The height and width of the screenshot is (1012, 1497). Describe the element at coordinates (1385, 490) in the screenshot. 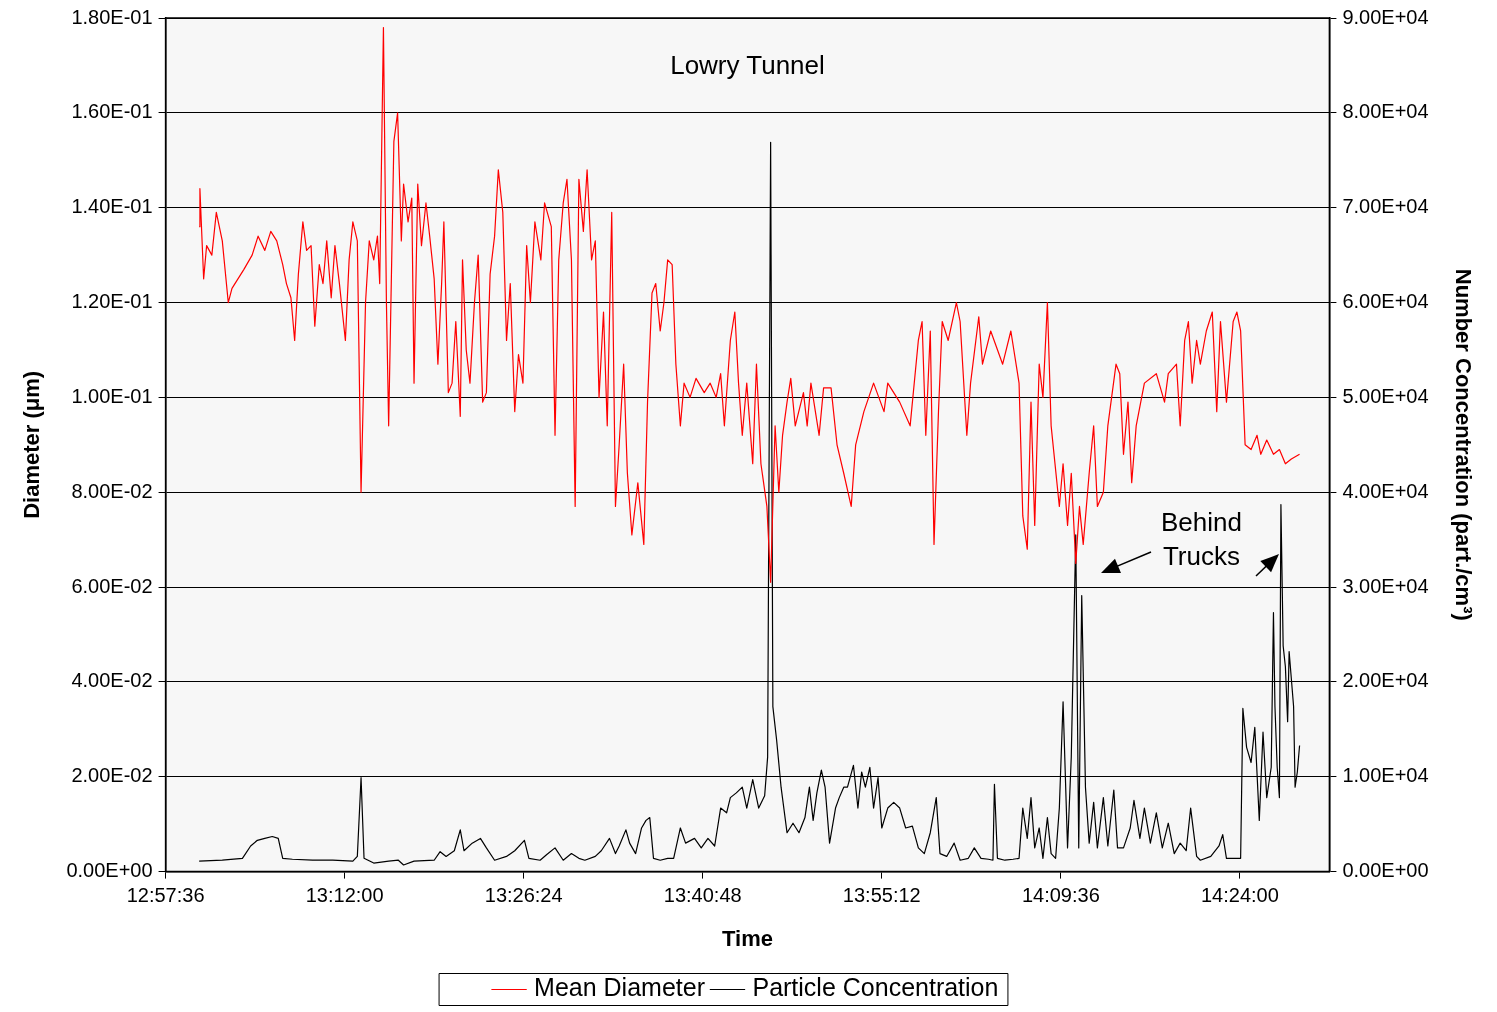

I see `y2-tick-label: 4.00E+04` at that location.